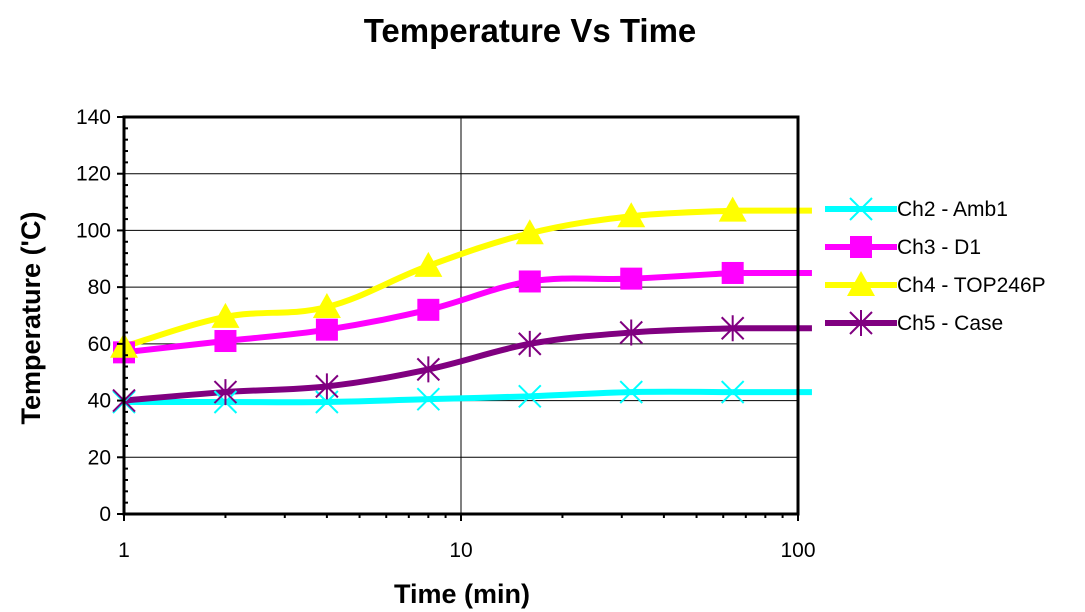 This screenshot has height=612, width=1085. Describe the element at coordinates (797, 550) in the screenshot. I see `x-tick-label: 100` at that location.